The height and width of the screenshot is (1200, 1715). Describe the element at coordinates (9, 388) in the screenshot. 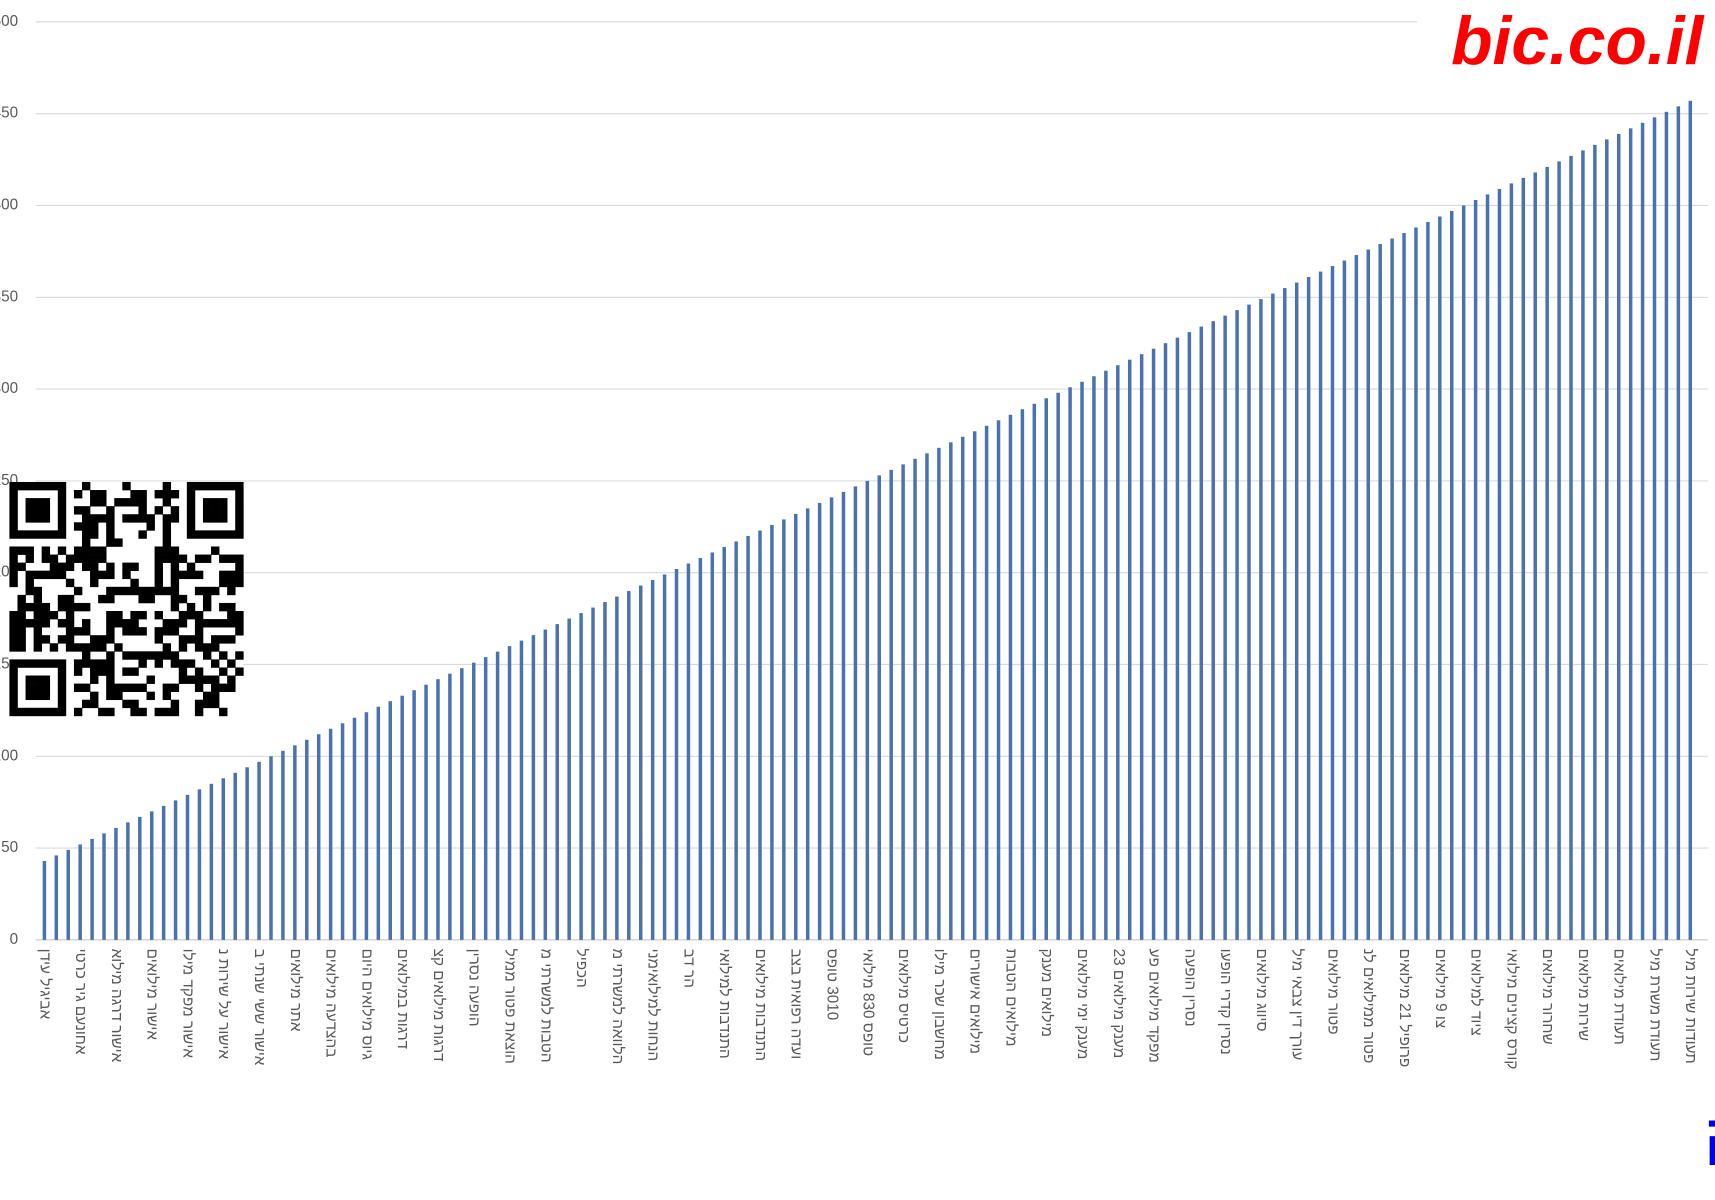

I see `y-tick-label: 300` at that location.